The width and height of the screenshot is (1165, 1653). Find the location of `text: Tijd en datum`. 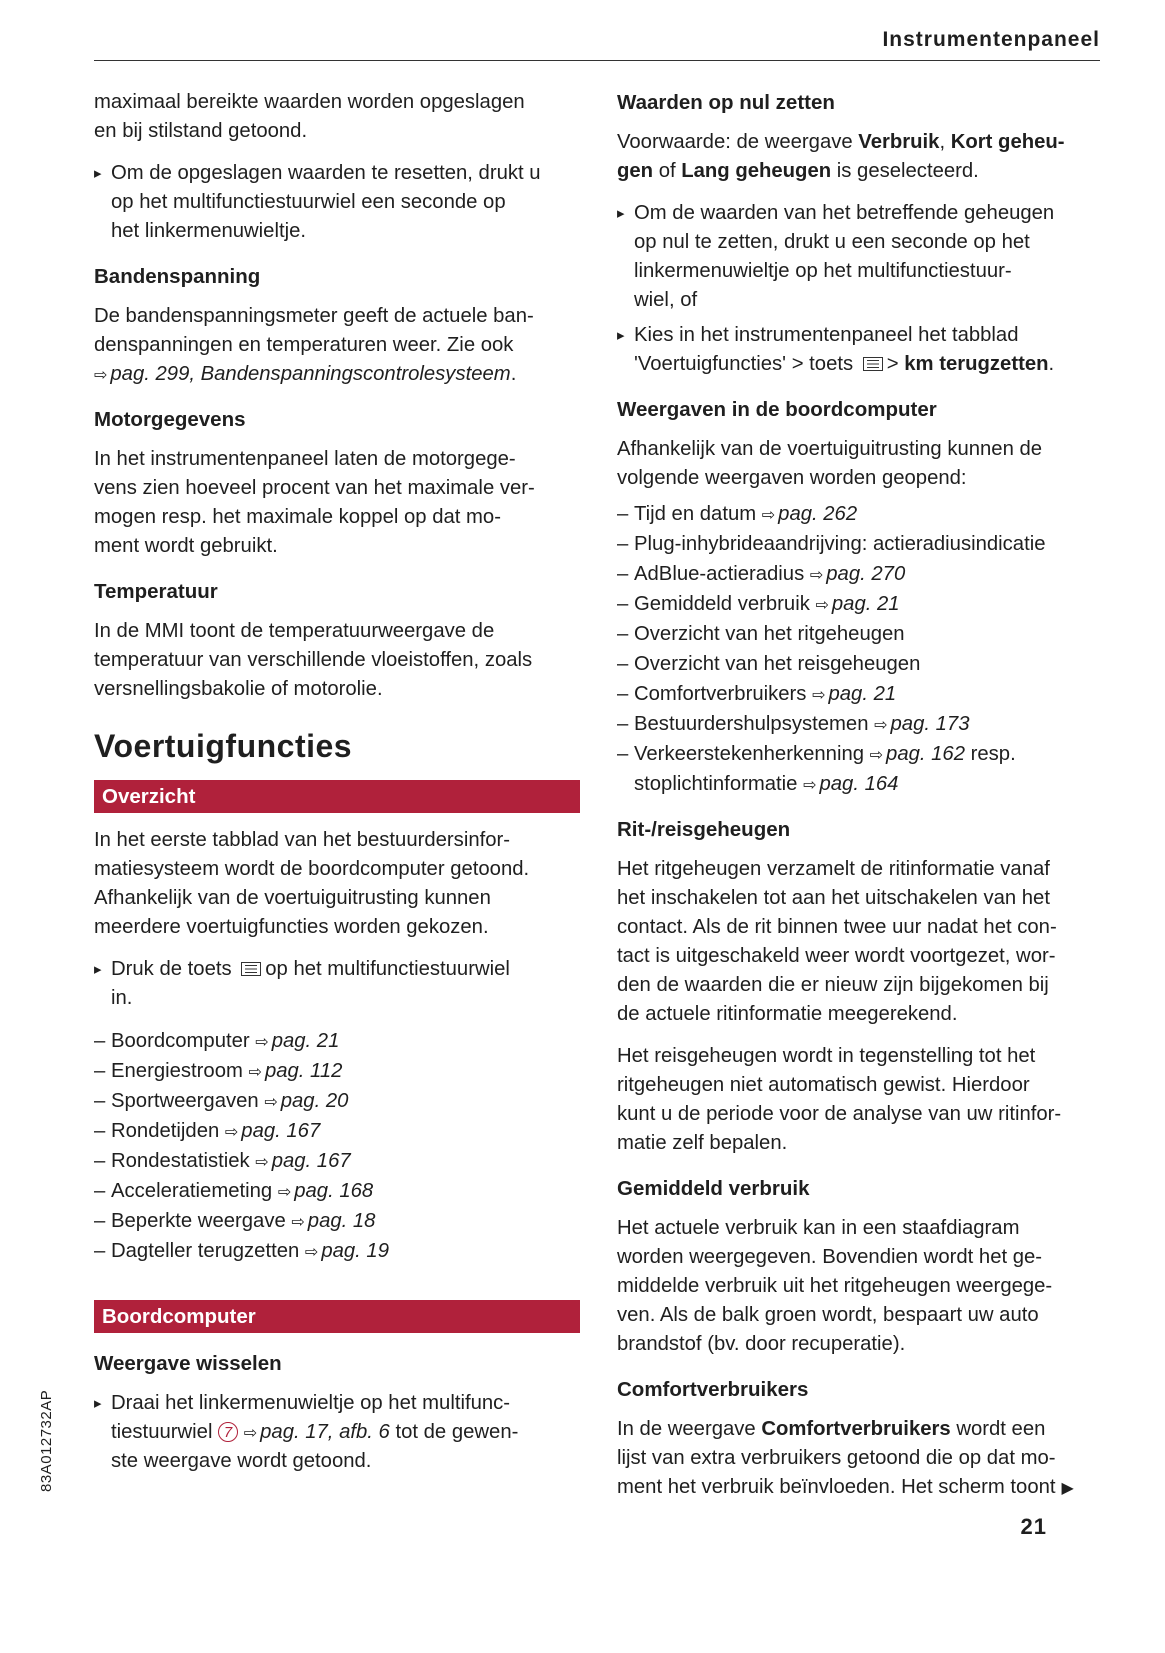

text: Tijd en datum is located at coordinates (698, 514).